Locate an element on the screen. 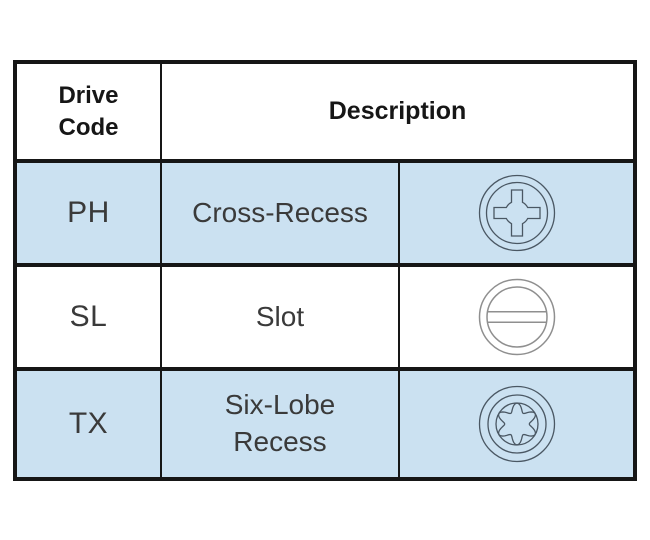 Image resolution: width=650 pixels, height=540 pixels. header-description: Description is located at coordinates (397, 113).